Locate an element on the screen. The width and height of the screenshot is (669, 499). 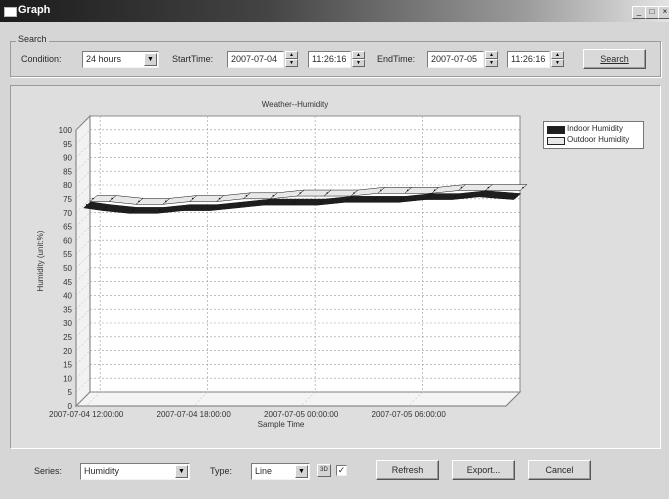
window-icon is located at coordinates (10, 12).